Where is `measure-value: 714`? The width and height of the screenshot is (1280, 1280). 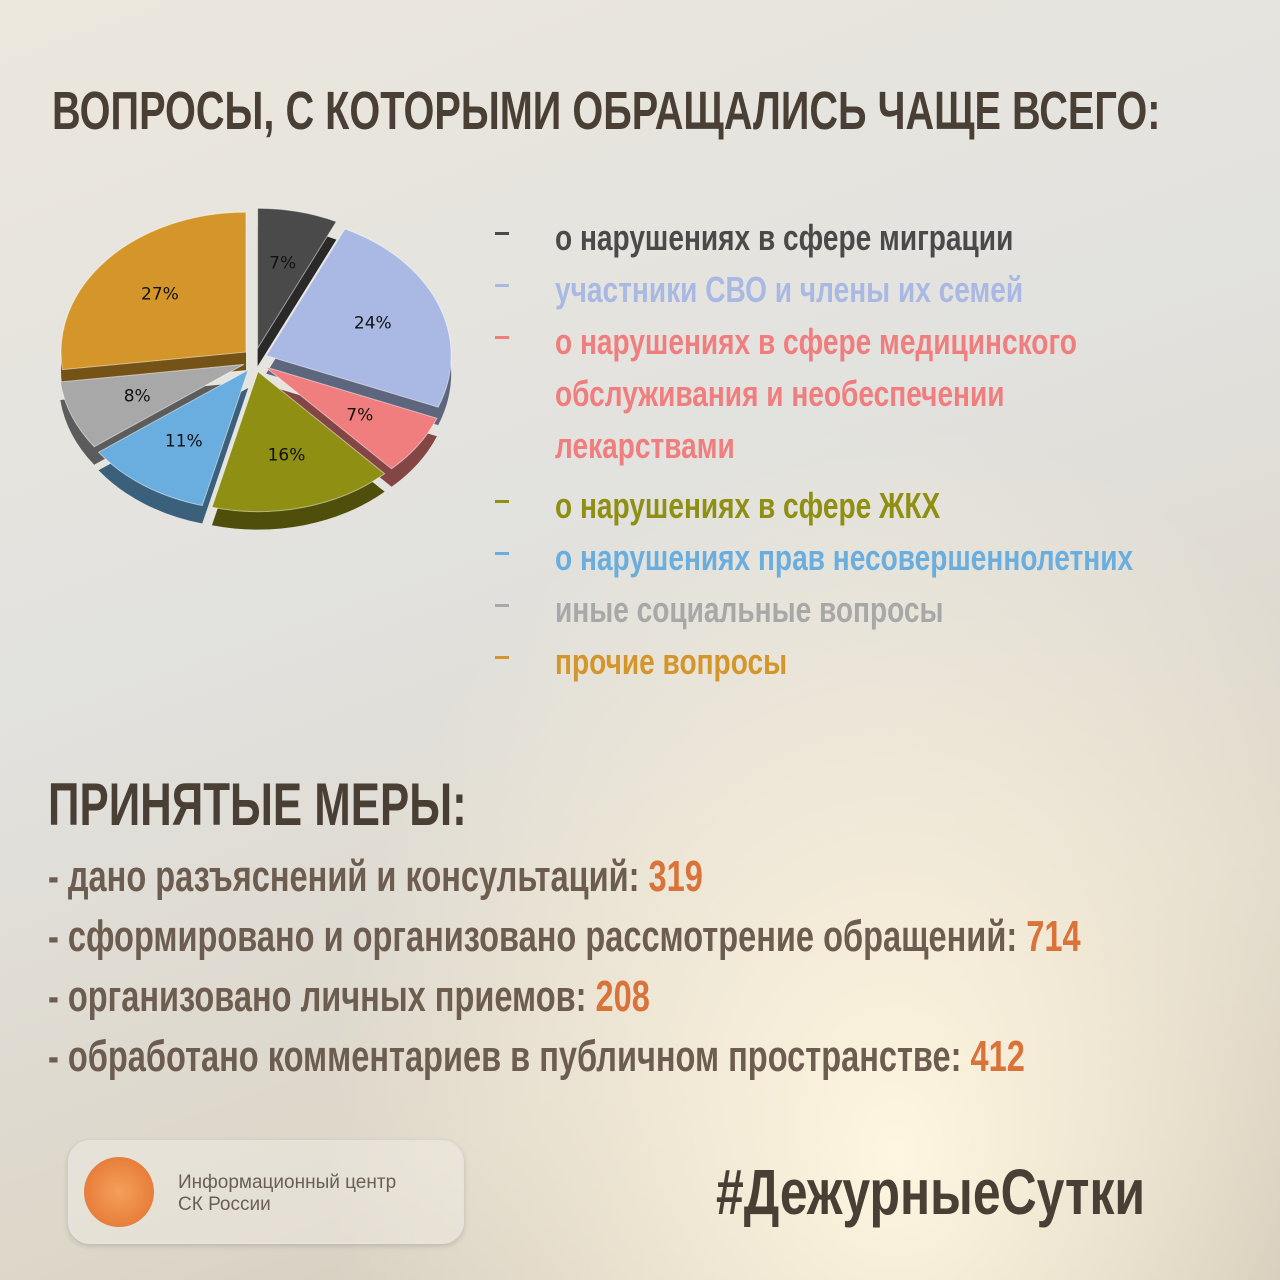 measure-value: 714 is located at coordinates (1053, 936).